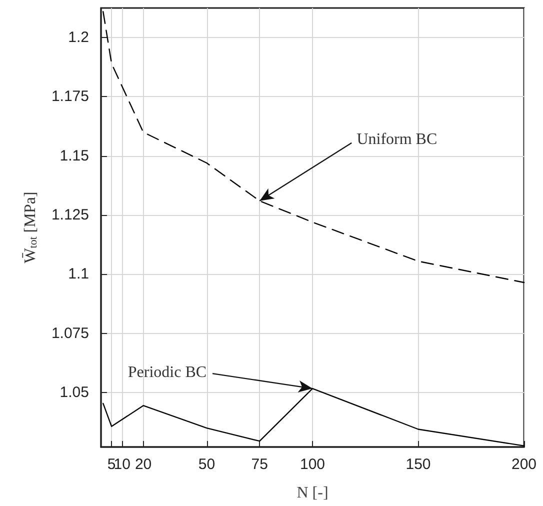  Describe the element at coordinates (31, 228) in the screenshot. I see `y-axis-title: W̄tot [MPa]` at that location.